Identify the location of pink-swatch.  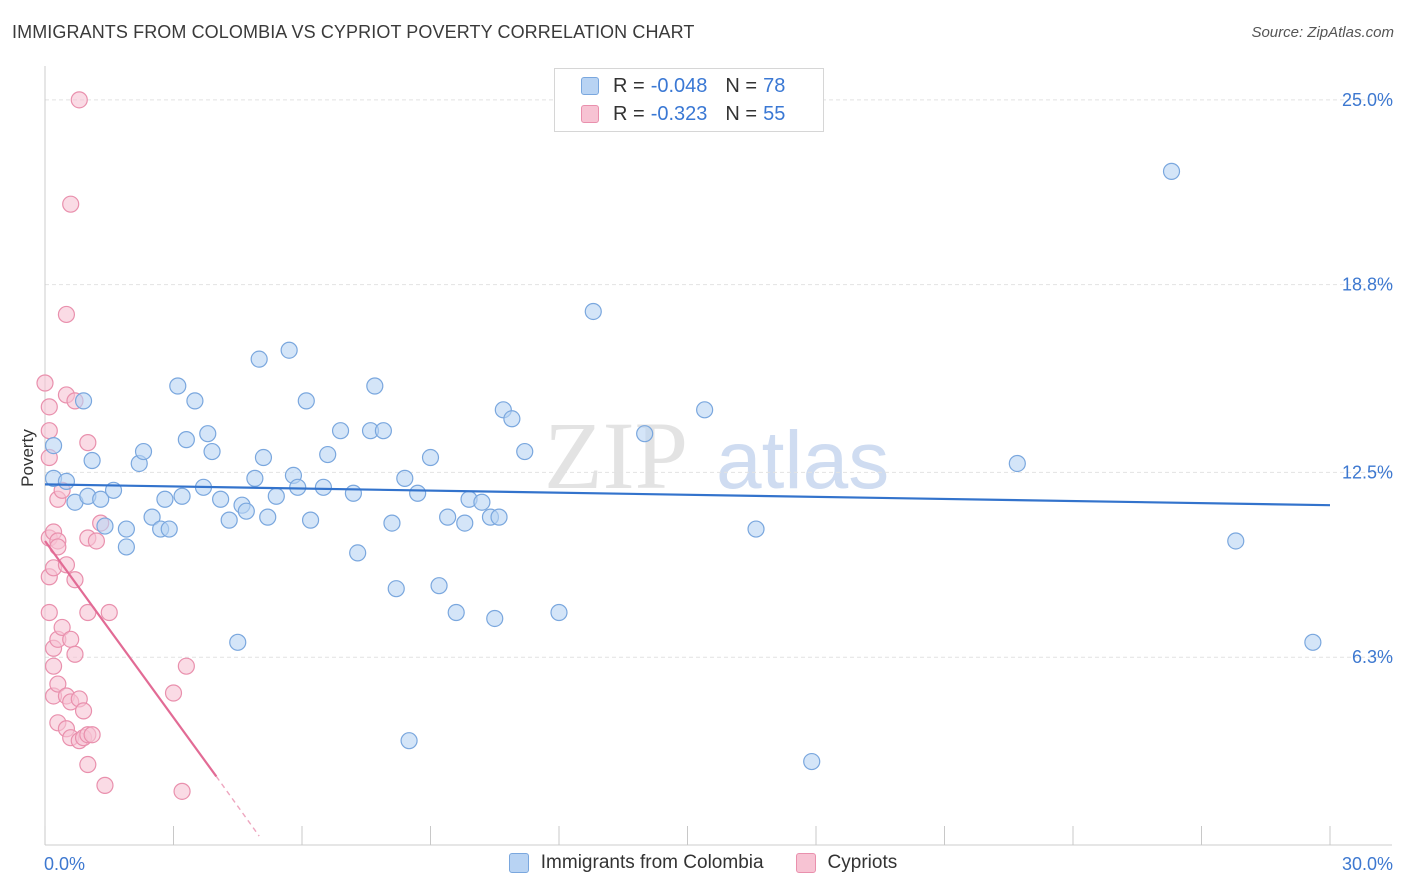
(805, 863).